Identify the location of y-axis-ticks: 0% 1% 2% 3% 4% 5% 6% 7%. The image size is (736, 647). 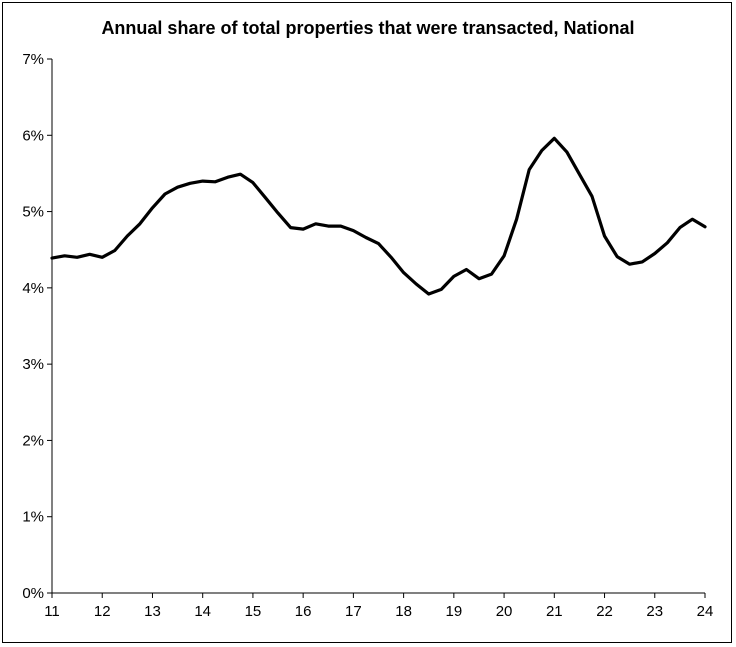
(37, 326).